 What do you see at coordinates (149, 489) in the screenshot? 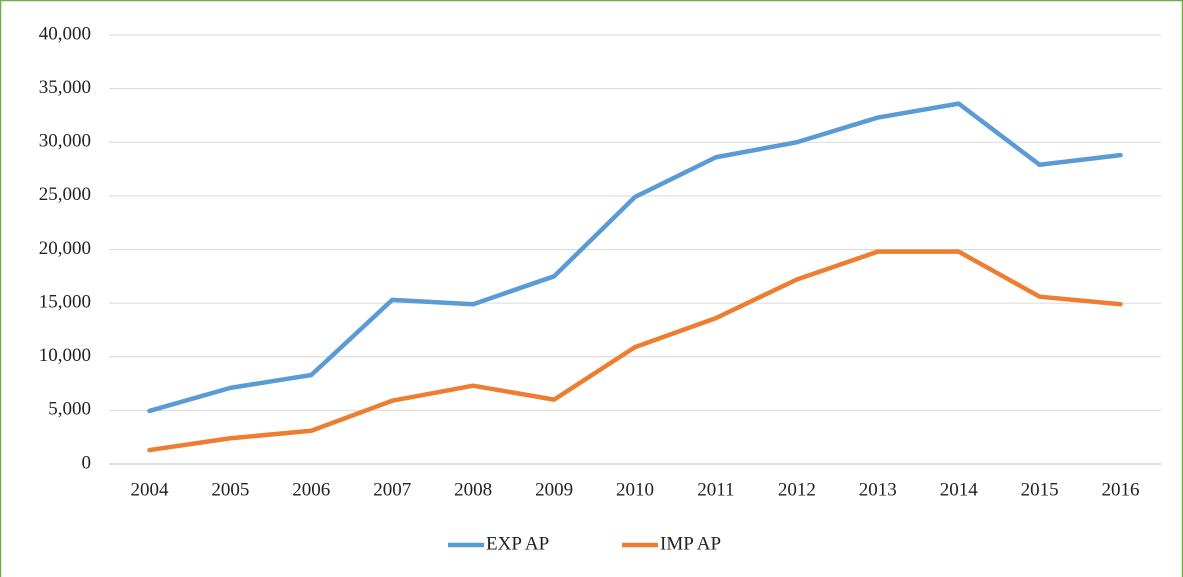
I see `x-tick-label: 2004` at bounding box center [149, 489].